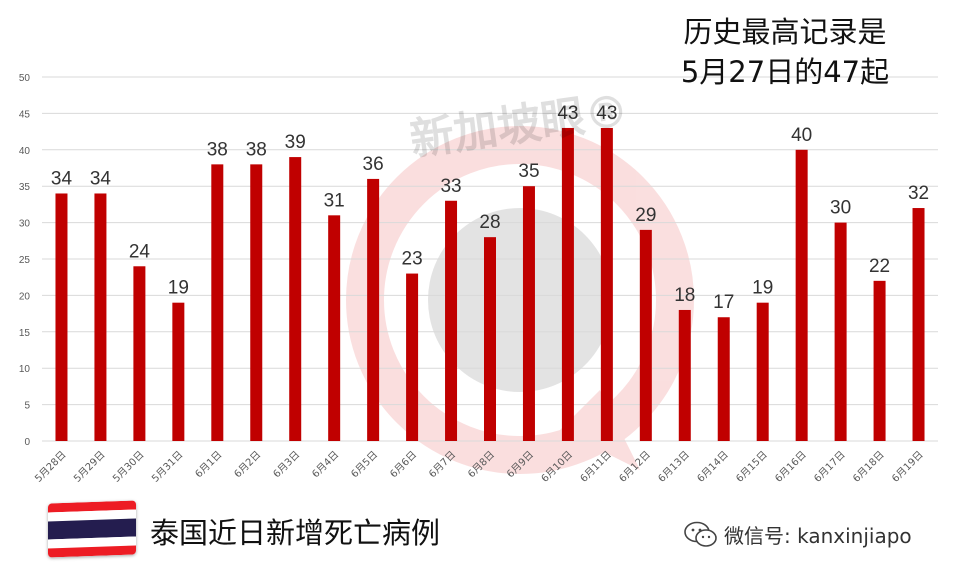  What do you see at coordinates (674, 467) in the screenshot?
I see `x-tick-label: 6月13日` at bounding box center [674, 467].